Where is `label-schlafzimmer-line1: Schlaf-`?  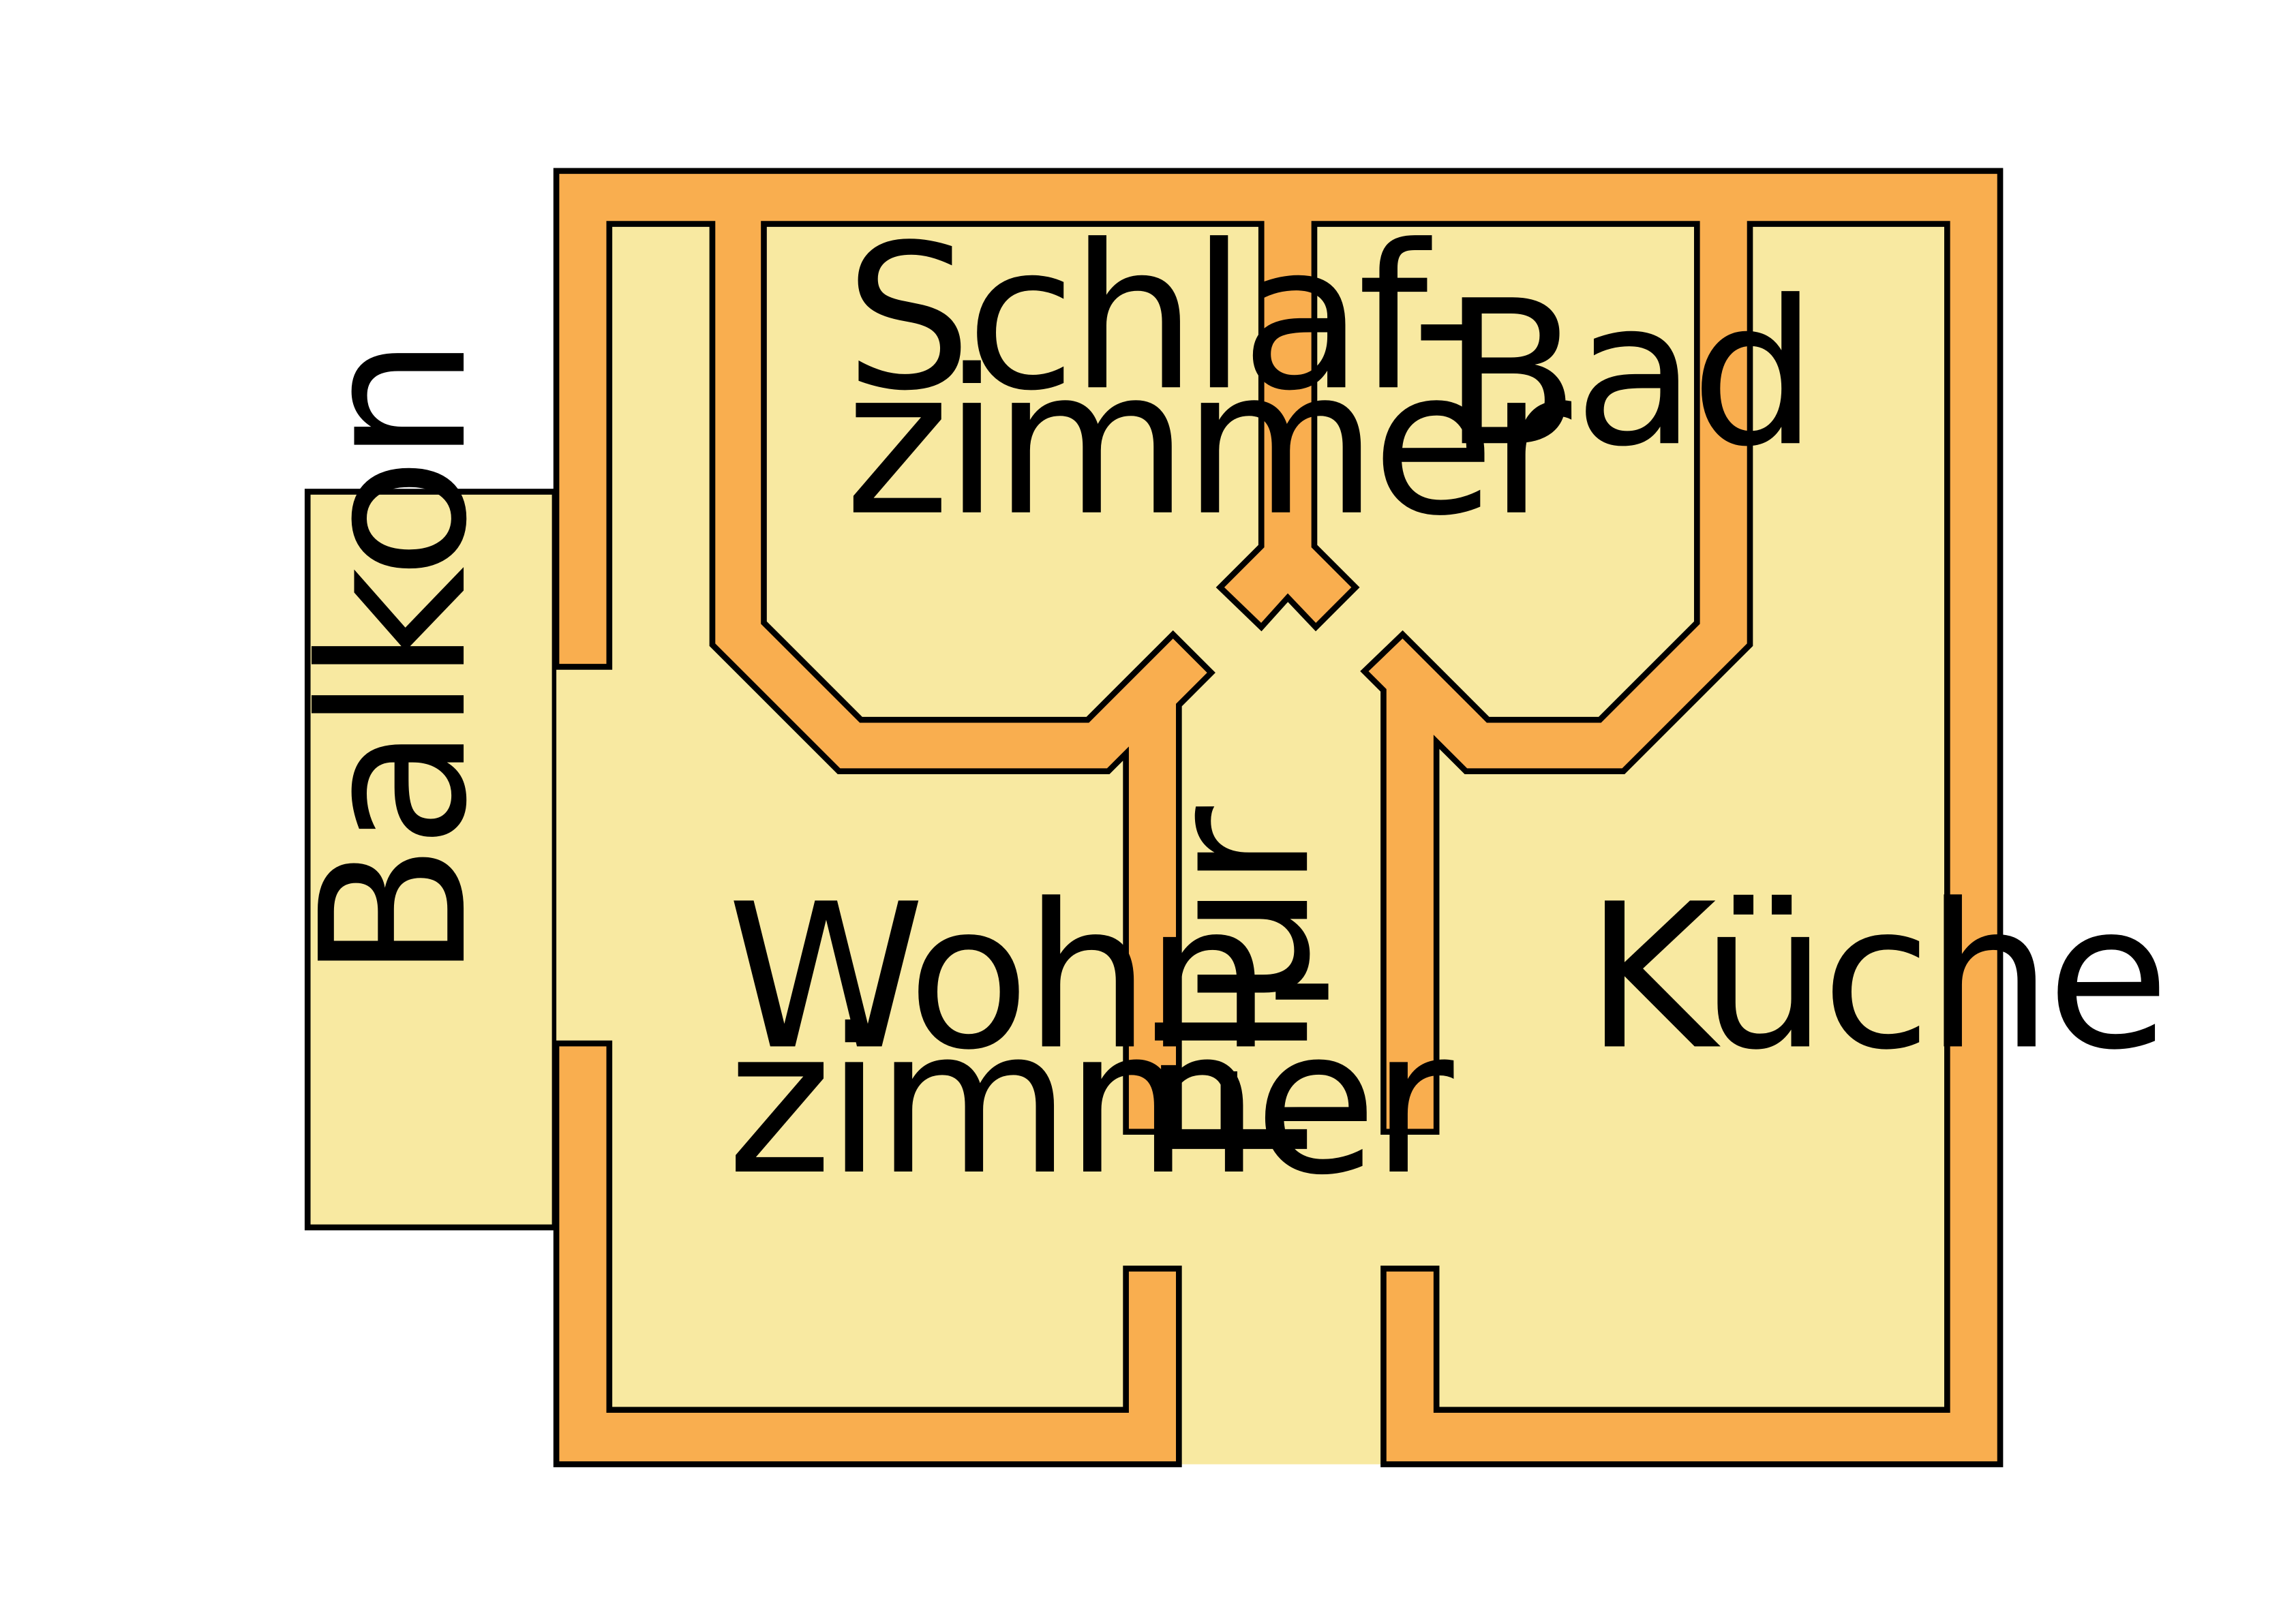 label-schlafzimmer-line1: Schlaf- is located at coordinates (1161, 318).